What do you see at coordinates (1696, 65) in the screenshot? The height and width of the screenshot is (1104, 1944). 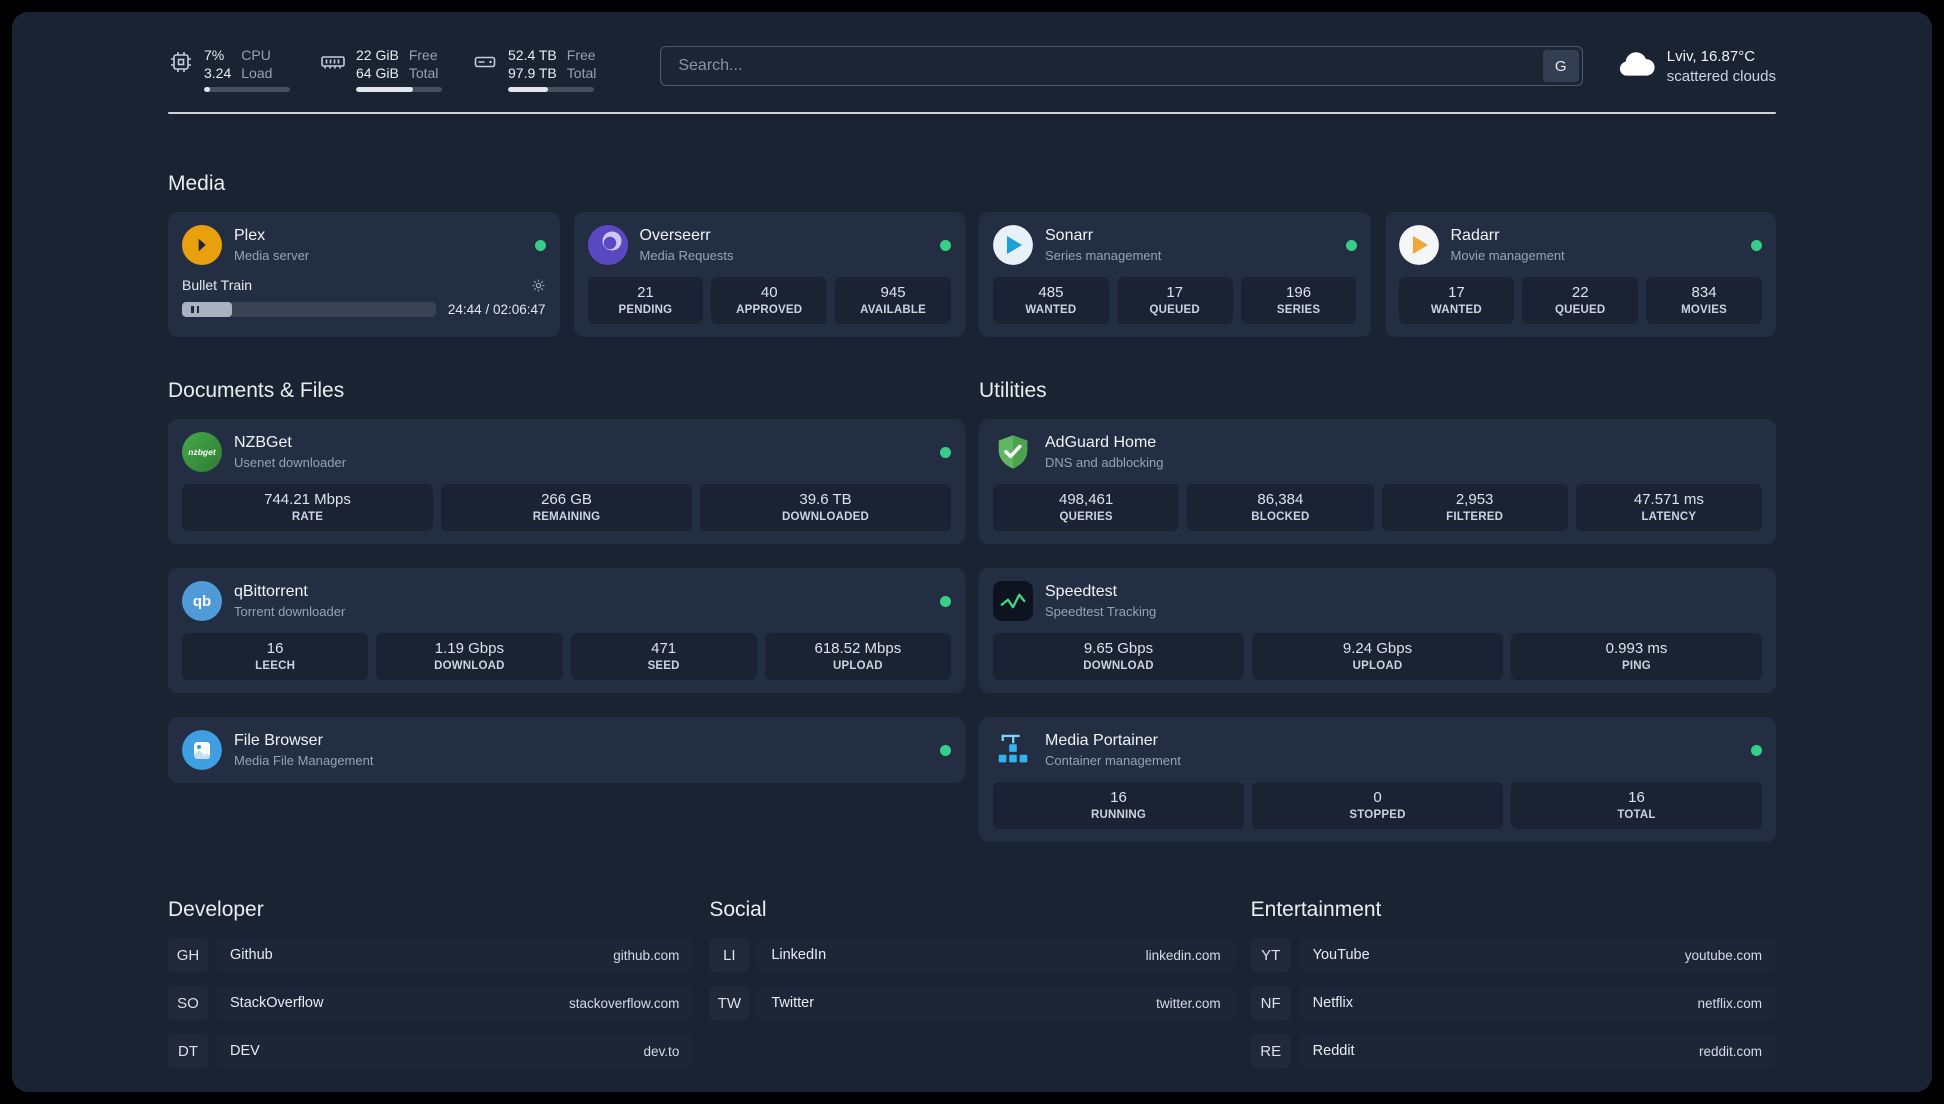 I see `weather-widget: Lviv, 16.87°C scattered clouds` at bounding box center [1696, 65].